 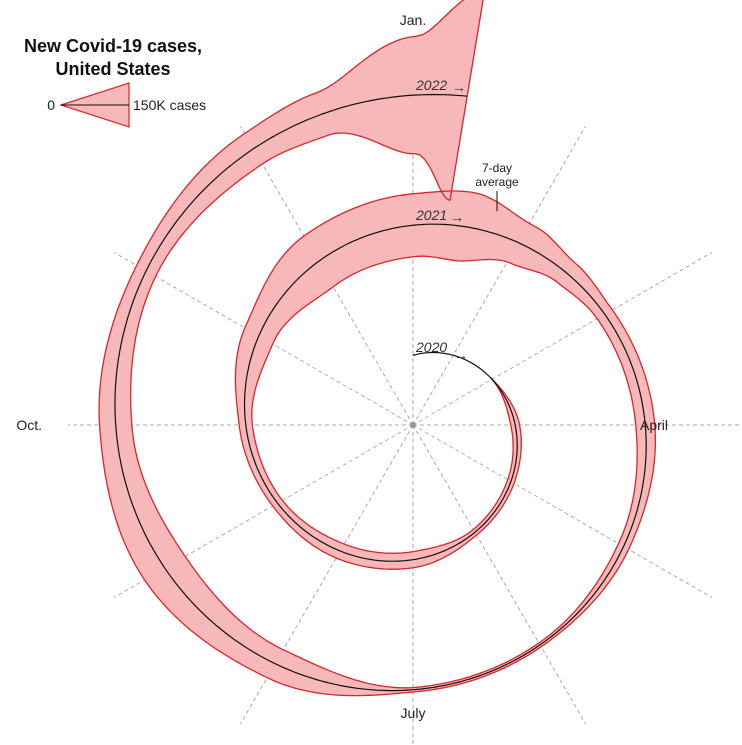 What do you see at coordinates (431, 347) in the screenshot?
I see `year-label-2020: 2020` at bounding box center [431, 347].